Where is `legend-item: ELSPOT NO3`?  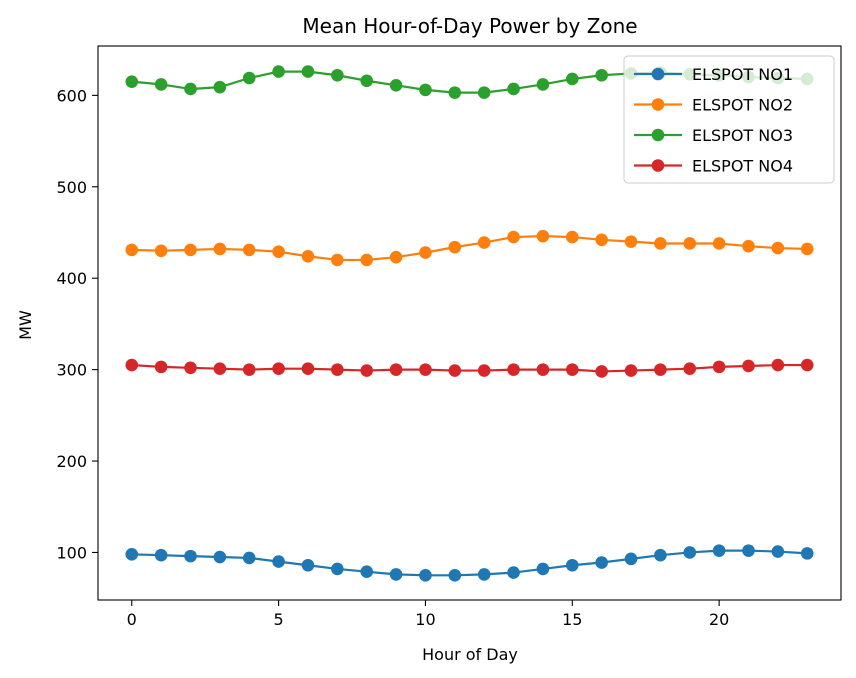
legend-item: ELSPOT NO3 is located at coordinates (713, 135).